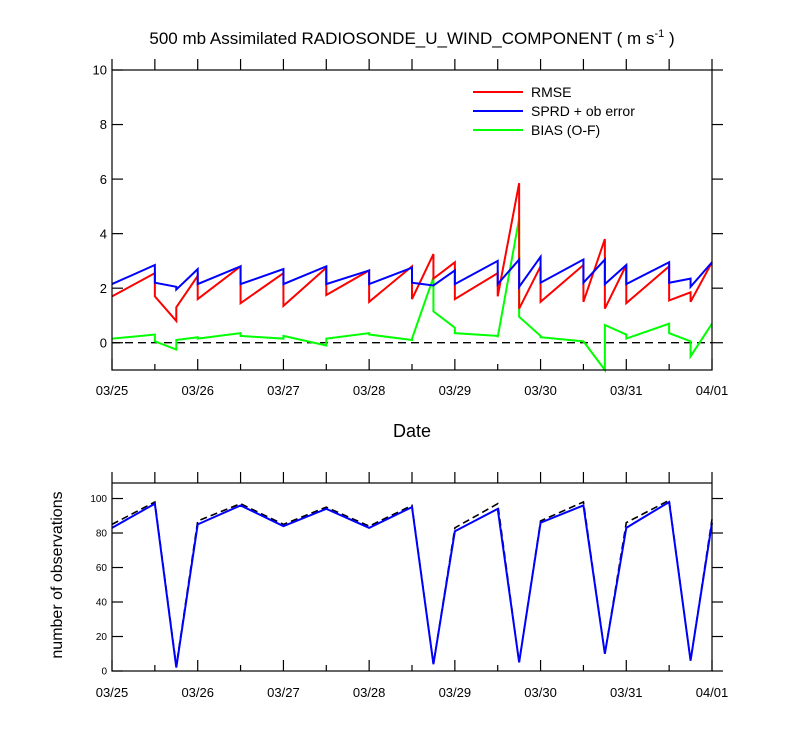  What do you see at coordinates (103, 288) in the screenshot?
I see `y-tick-label: 2` at bounding box center [103, 288].